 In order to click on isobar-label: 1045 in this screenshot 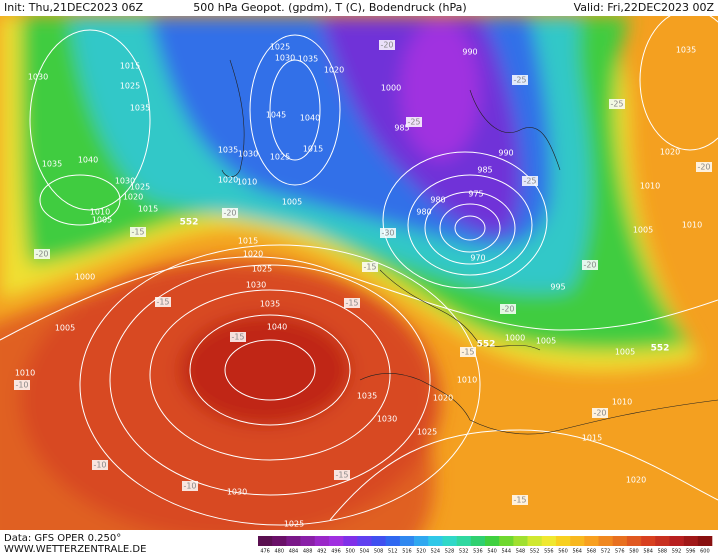, I will do `click(276, 115)`.